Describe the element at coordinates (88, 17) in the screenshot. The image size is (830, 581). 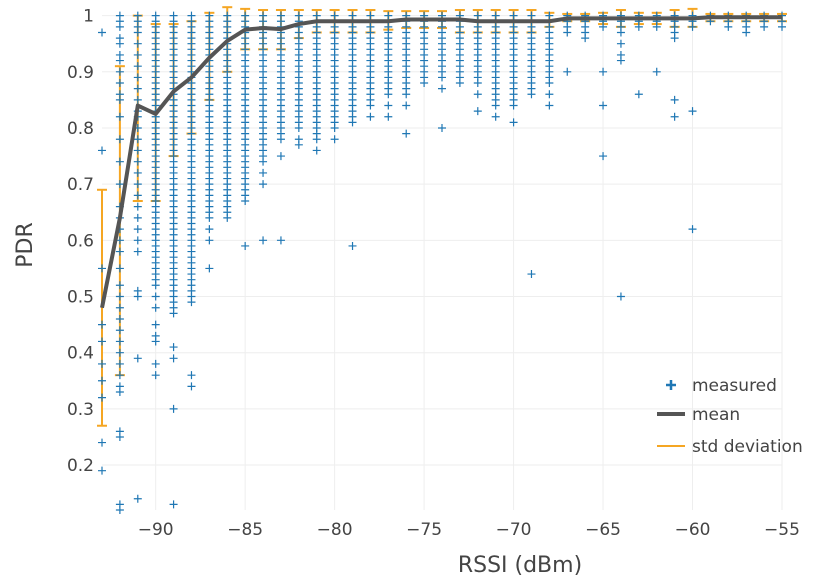
I see `y-tick-label: 1` at that location.